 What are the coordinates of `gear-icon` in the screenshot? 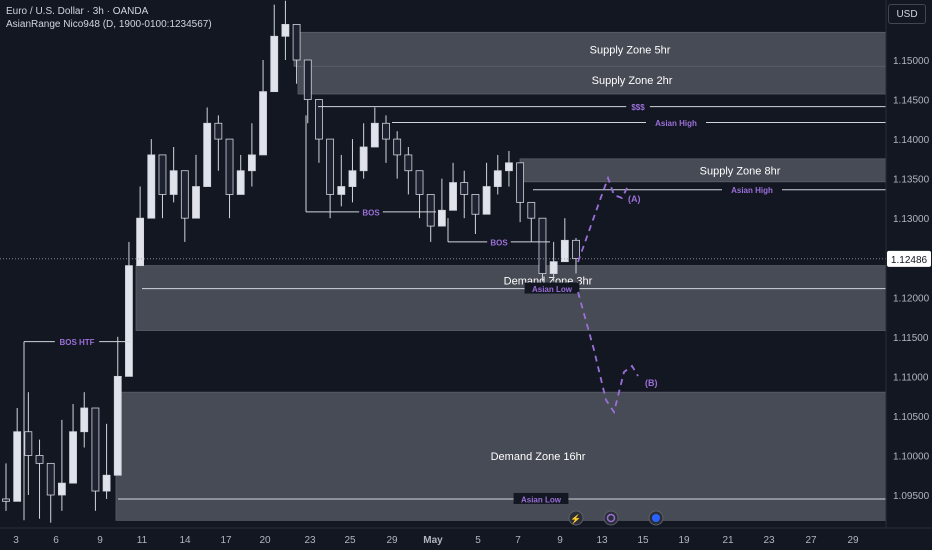 It's located at (611, 518).